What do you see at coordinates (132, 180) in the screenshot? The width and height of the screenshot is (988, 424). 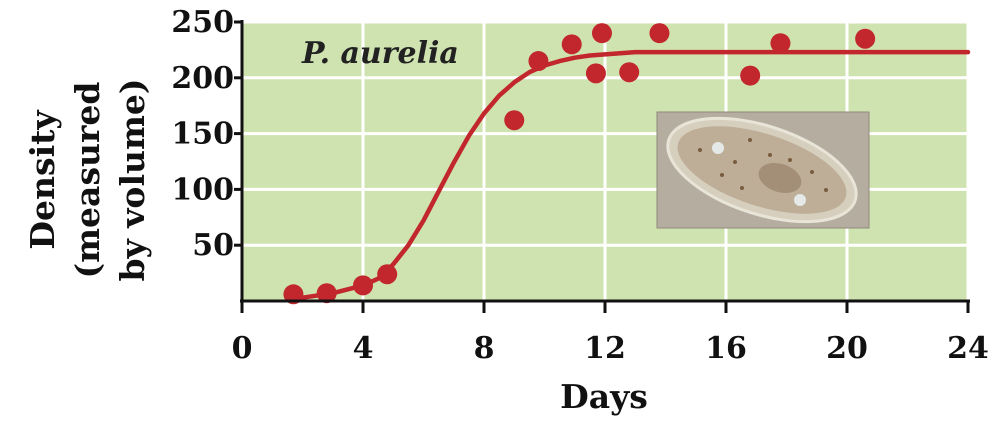 I see `y-axis-title-line-3: by volume)` at bounding box center [132, 180].